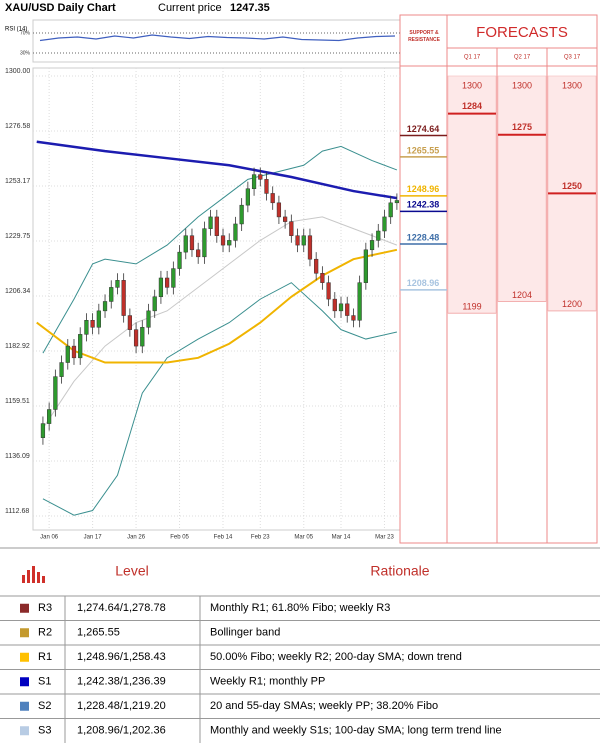 This screenshot has height=743, width=600. What do you see at coordinates (223, 538) in the screenshot?
I see `x-tick-label: Feb 14` at bounding box center [223, 538].